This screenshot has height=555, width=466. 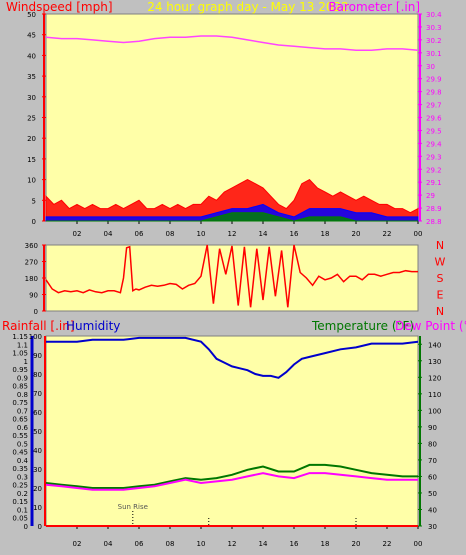 I want to click on temperature-tick-label: 140, so click(x=434, y=345).